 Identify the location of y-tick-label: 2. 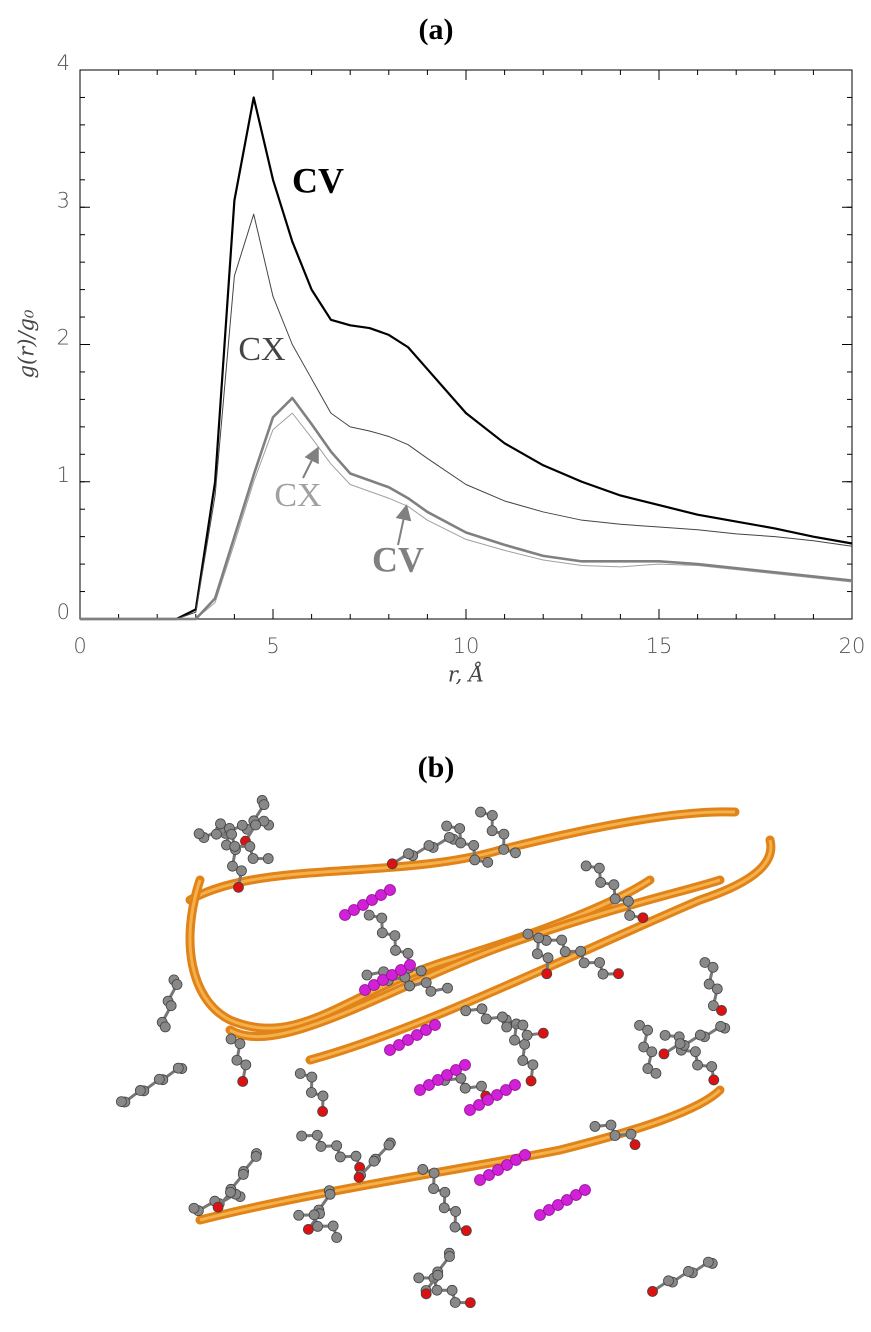
(63, 338).